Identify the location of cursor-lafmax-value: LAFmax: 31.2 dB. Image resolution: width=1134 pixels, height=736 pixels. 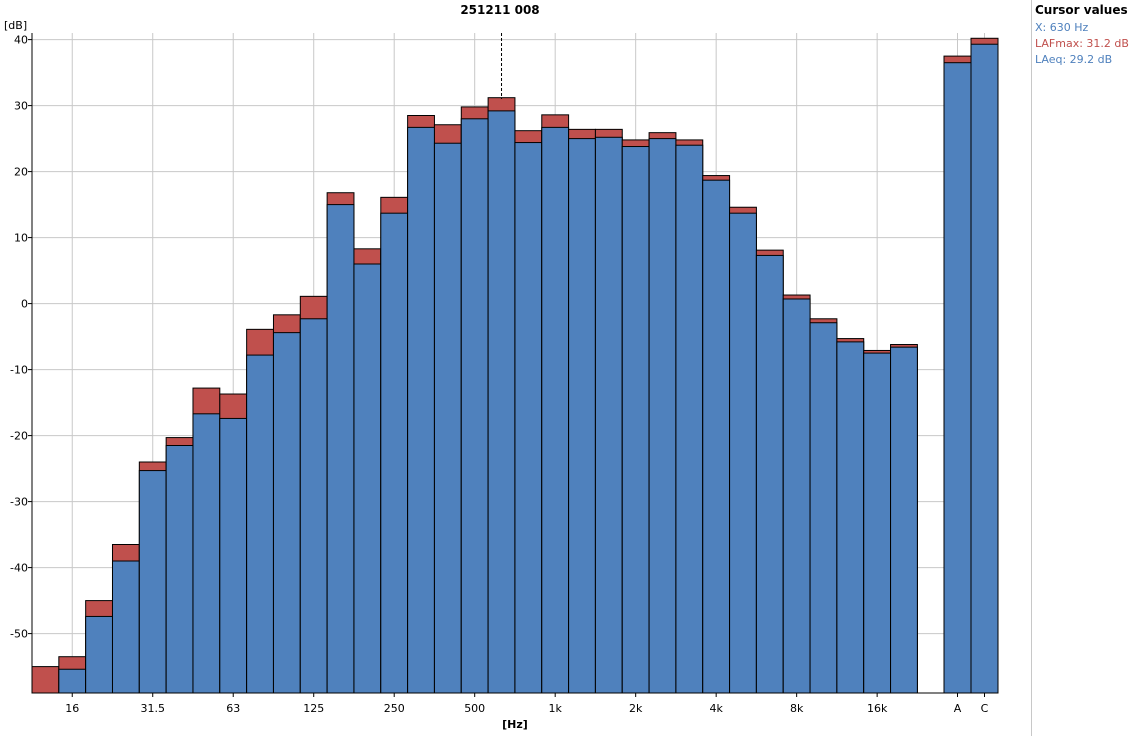
(1082, 43).